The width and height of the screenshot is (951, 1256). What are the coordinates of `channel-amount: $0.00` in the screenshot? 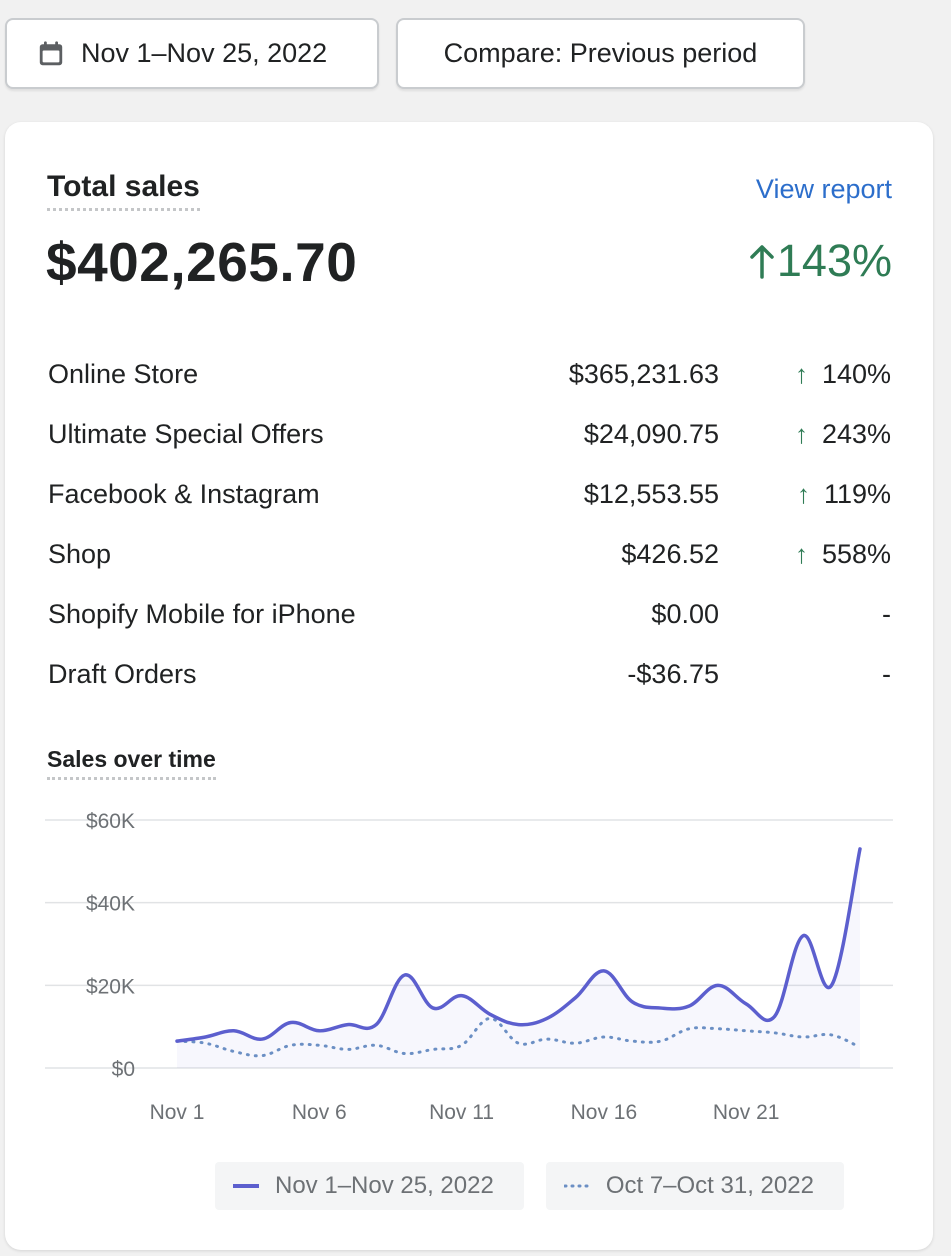 It's located at (685, 613).